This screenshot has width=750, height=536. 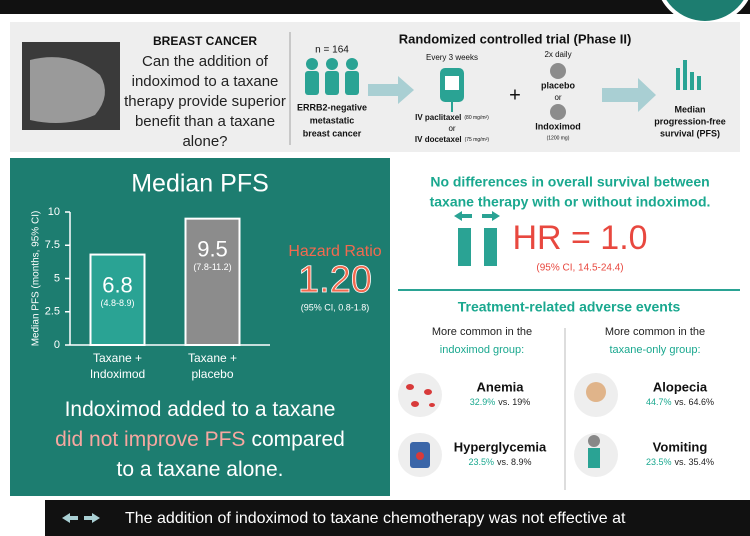 I want to click on event-rate: 23.5% vs. 35.4%, so click(x=680, y=462).